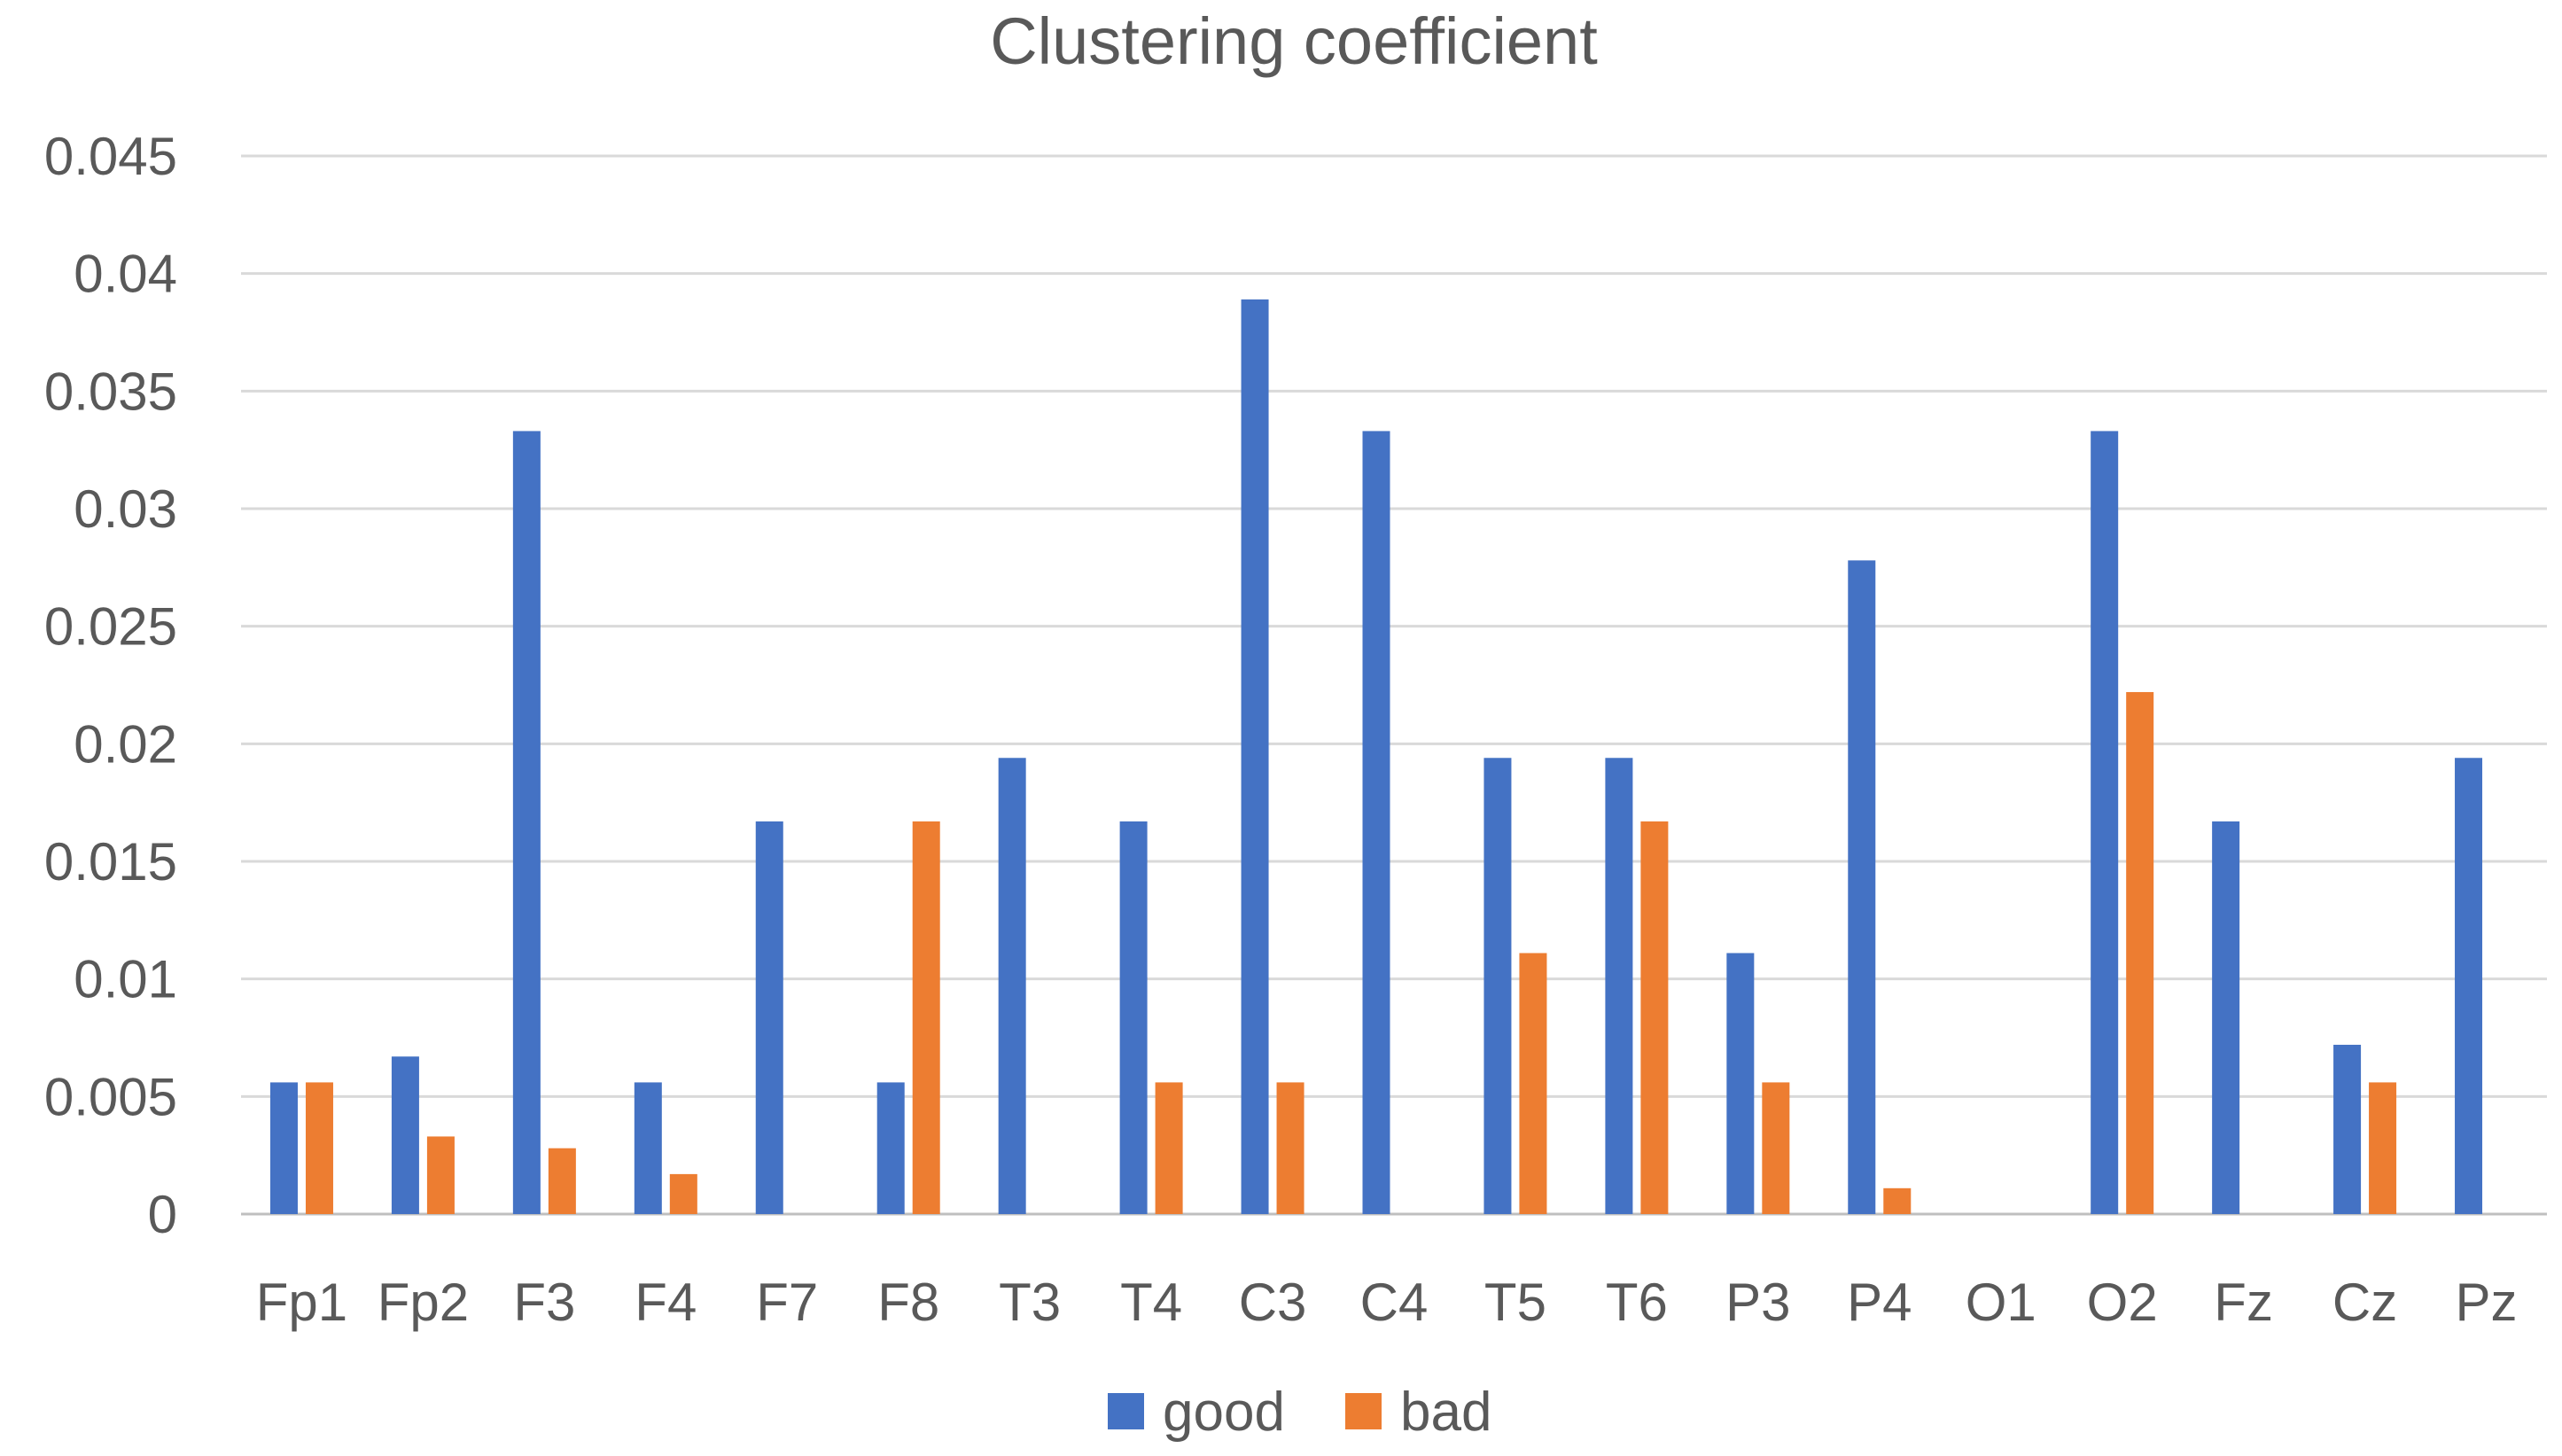  What do you see at coordinates (1515, 1302) in the screenshot?
I see `x-tick-label: T5` at bounding box center [1515, 1302].